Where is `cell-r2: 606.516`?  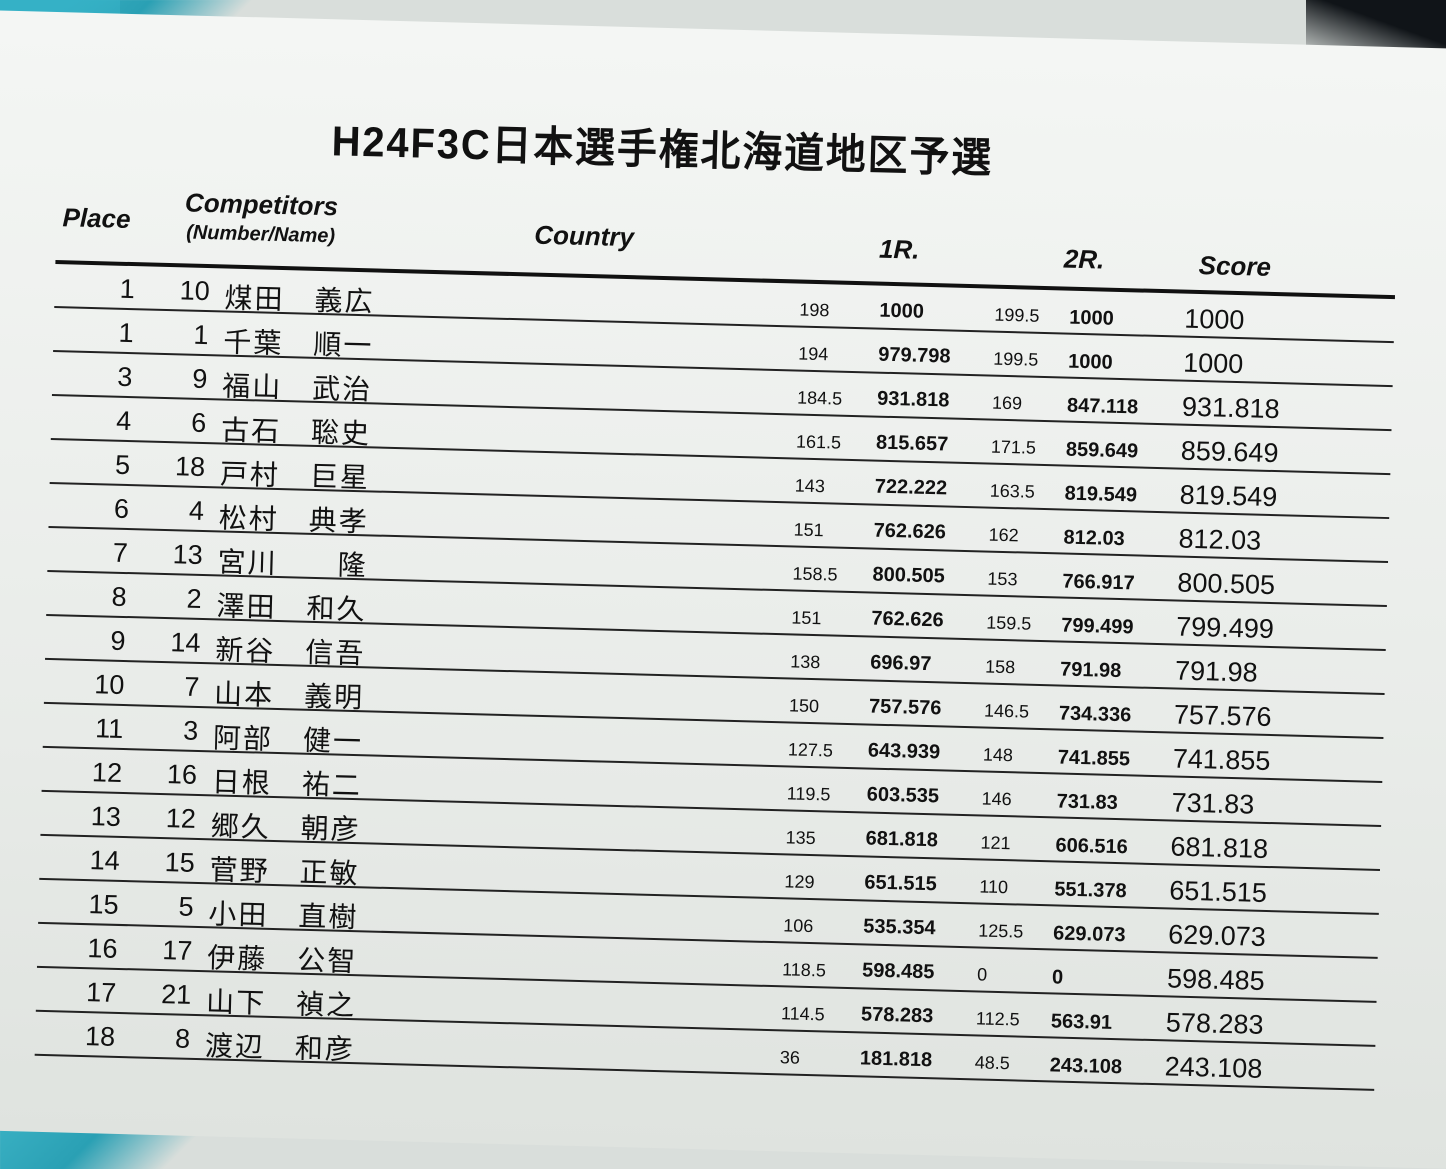 cell-r2: 606.516 is located at coordinates (1092, 846).